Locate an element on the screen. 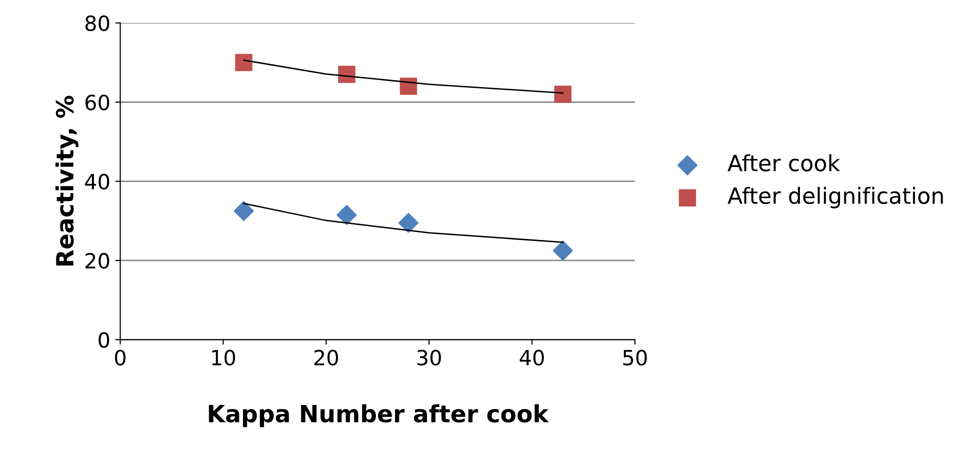  legend-label: After cook is located at coordinates (784, 163).